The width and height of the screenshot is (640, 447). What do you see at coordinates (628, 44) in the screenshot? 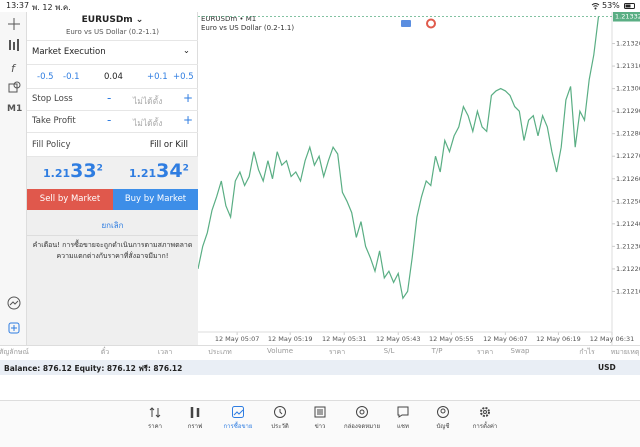
I see `y-tick-label: 1.21320` at bounding box center [628, 44].